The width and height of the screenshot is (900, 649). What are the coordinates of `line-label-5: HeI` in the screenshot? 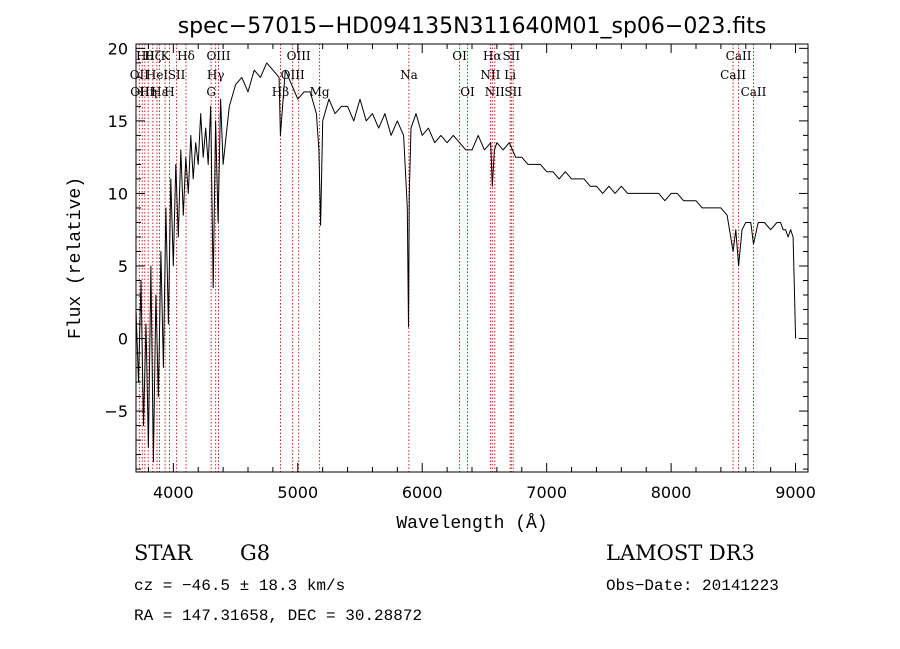 It's located at (157, 75).